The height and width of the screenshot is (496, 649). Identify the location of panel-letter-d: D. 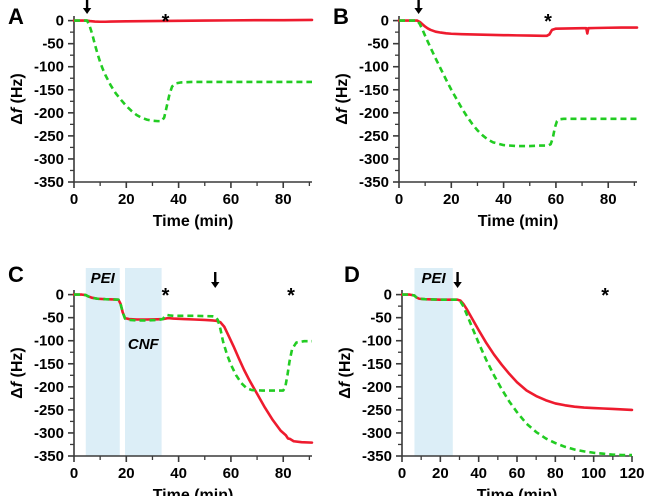
(352, 274).